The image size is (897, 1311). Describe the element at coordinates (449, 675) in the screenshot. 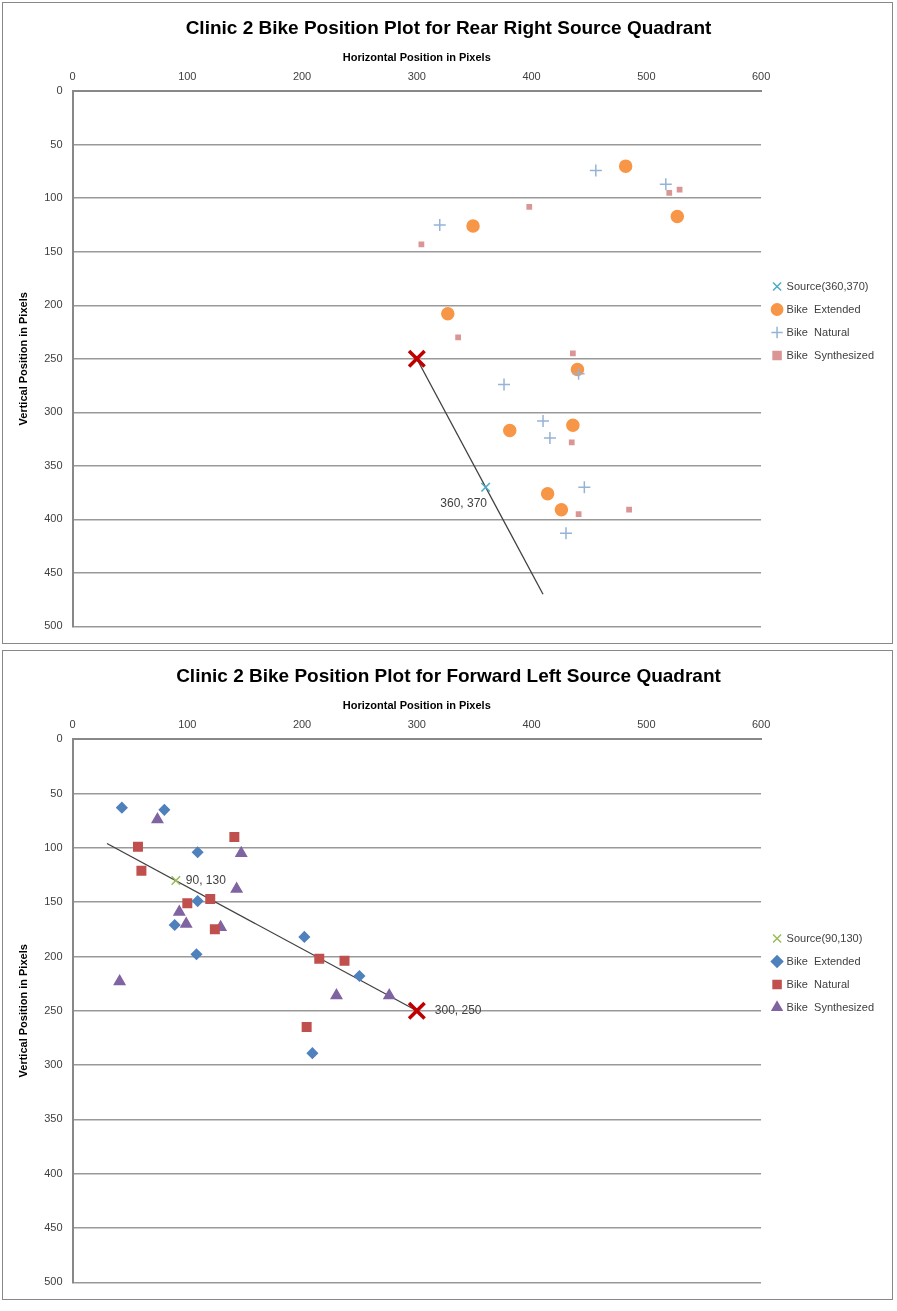

I see `chart-title: Clinic 2 Bike Position Plot for Forward Left Source Quadrant` at that location.